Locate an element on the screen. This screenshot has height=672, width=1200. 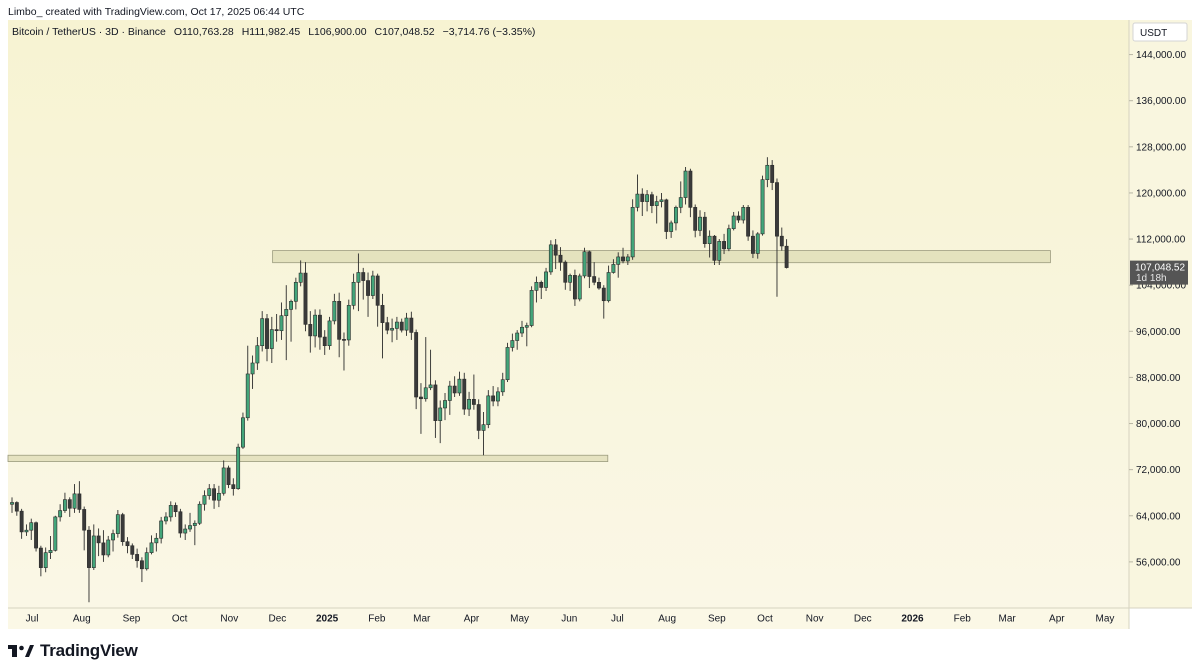
time-tick-label: Mar is located at coordinates (1008, 619).